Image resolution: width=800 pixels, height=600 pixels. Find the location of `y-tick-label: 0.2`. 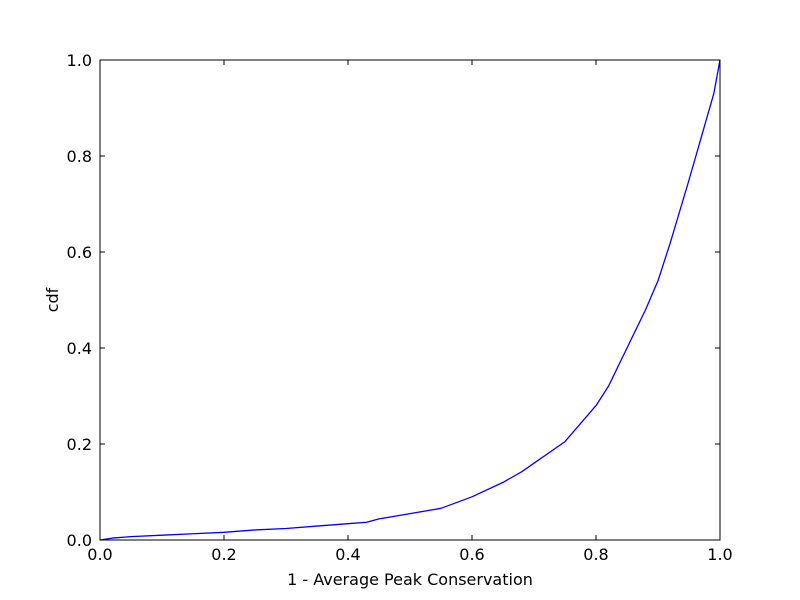

y-tick-label: 0.2 is located at coordinates (79, 444).